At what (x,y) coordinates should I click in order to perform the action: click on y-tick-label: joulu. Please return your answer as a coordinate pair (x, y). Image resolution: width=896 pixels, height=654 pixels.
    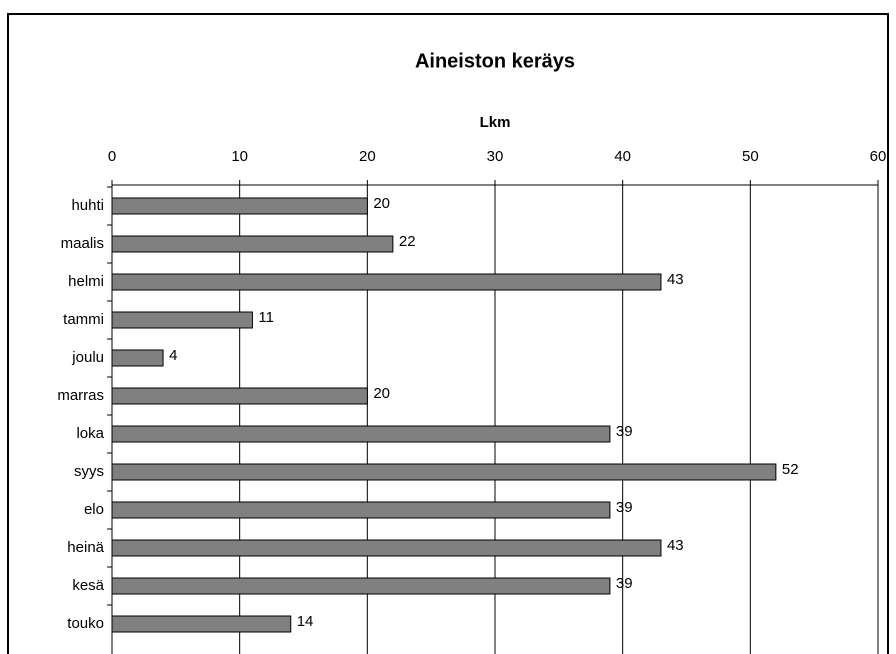
    Looking at the image, I should click on (87, 357).